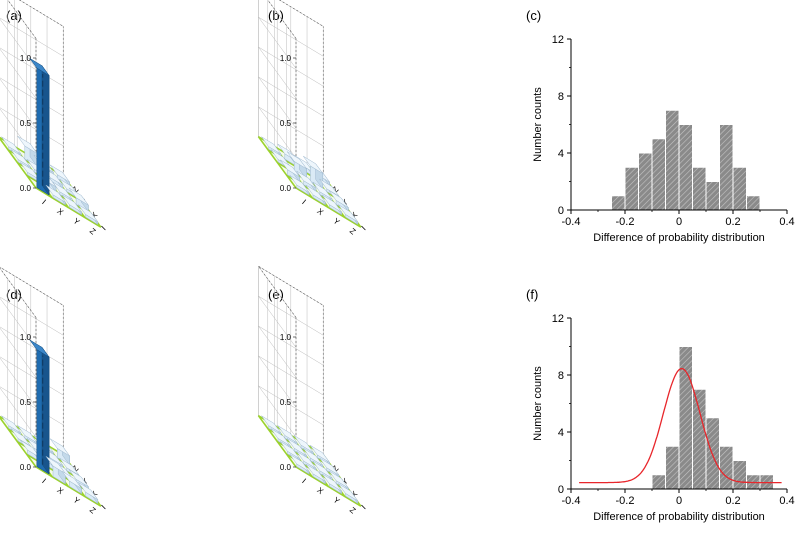 The height and width of the screenshot is (536, 801). I want to click on row-label: Z, so click(353, 231).